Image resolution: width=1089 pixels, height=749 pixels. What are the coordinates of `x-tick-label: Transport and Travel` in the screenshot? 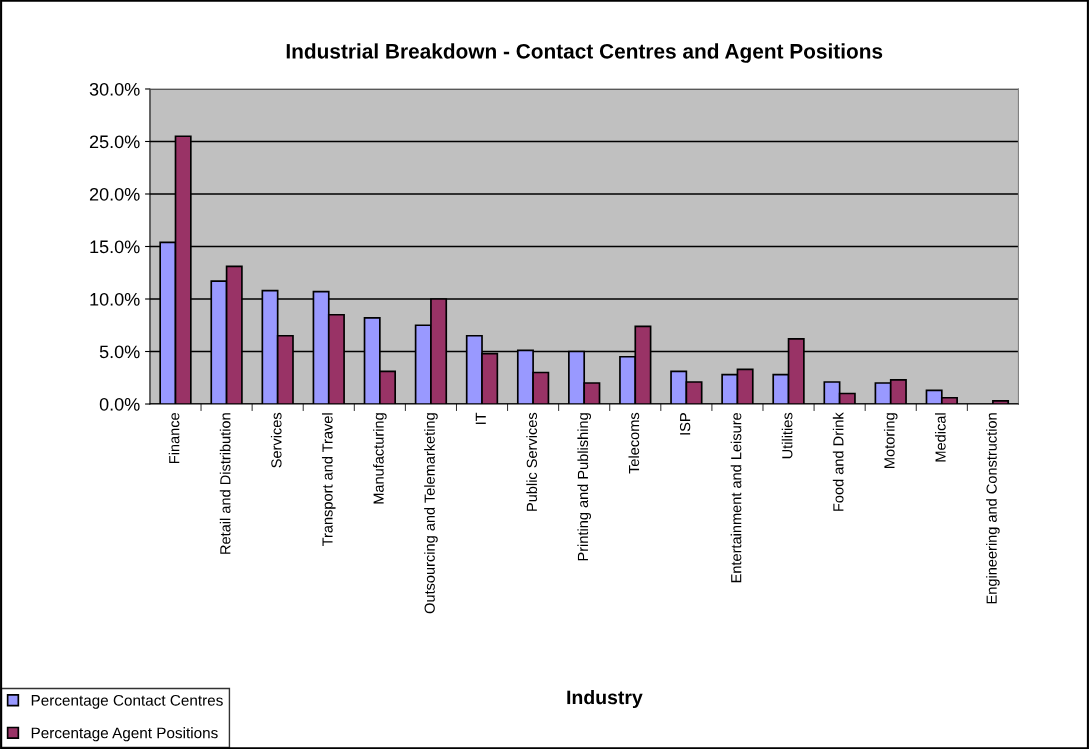 It's located at (328, 480).